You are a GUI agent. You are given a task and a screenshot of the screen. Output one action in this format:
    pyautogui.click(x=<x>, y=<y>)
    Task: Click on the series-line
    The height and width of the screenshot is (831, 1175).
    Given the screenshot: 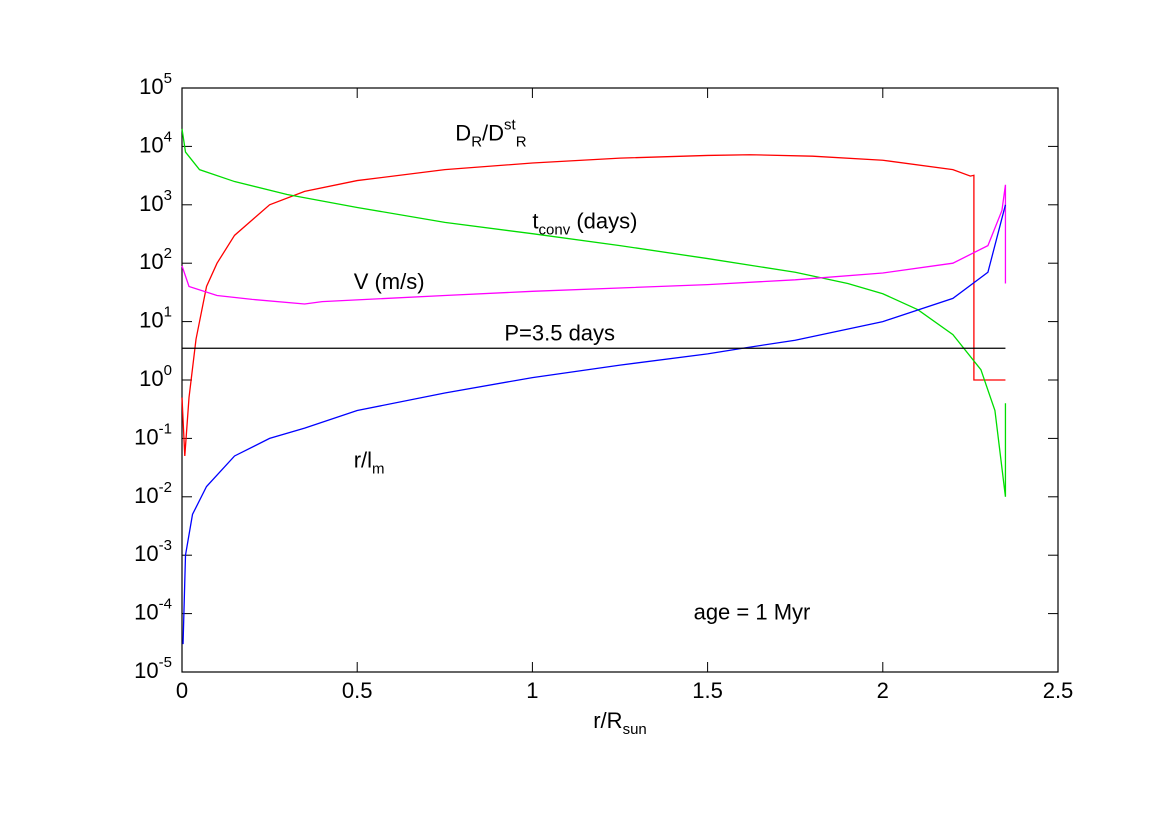 What is the action you would take?
    pyautogui.click(x=594, y=244)
    